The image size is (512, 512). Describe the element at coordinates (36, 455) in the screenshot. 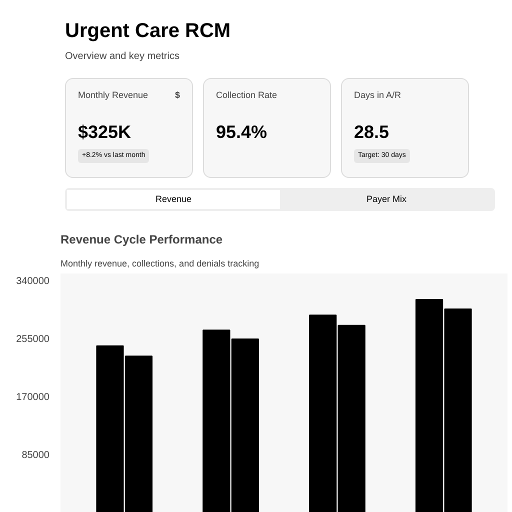

I see `y-tick-label: 85000` at that location.